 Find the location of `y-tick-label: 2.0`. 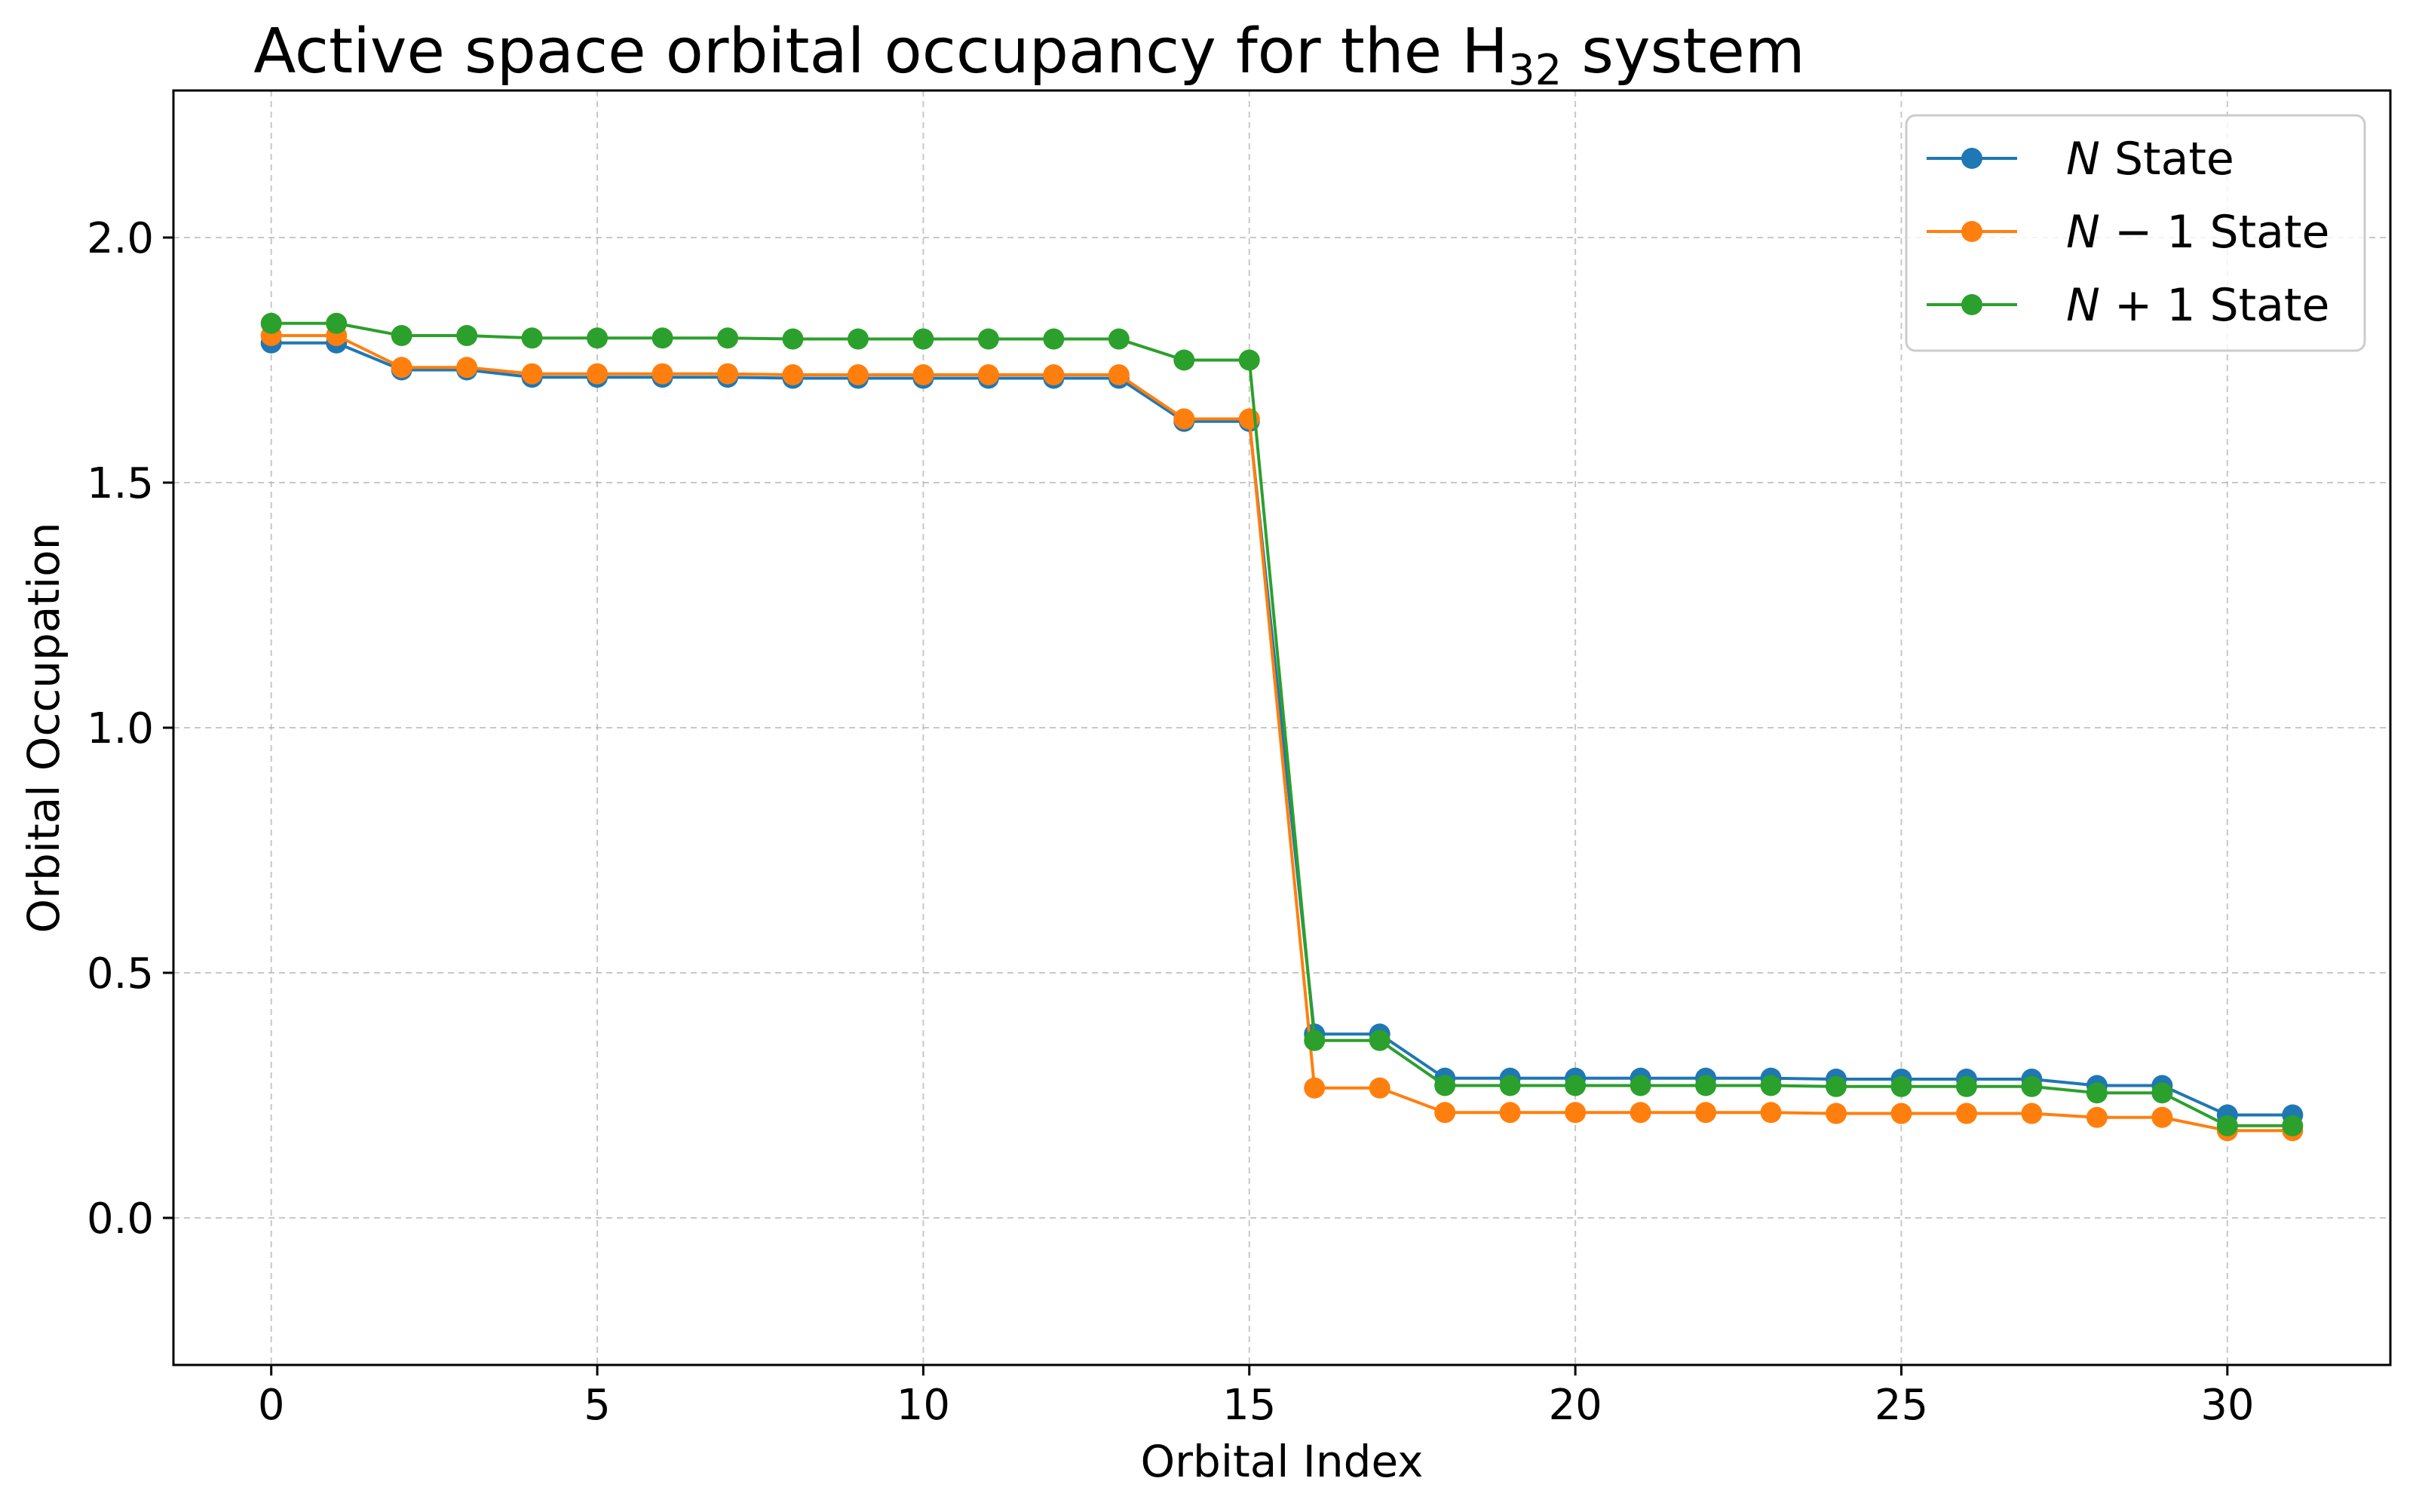

y-tick-label: 2.0 is located at coordinates (120, 238).